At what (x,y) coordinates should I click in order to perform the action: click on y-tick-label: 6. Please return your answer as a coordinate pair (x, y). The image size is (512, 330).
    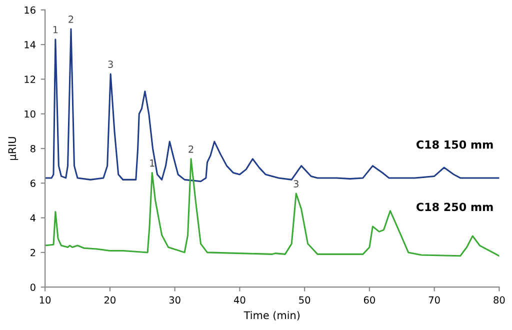
    Looking at the image, I should click on (33, 183).